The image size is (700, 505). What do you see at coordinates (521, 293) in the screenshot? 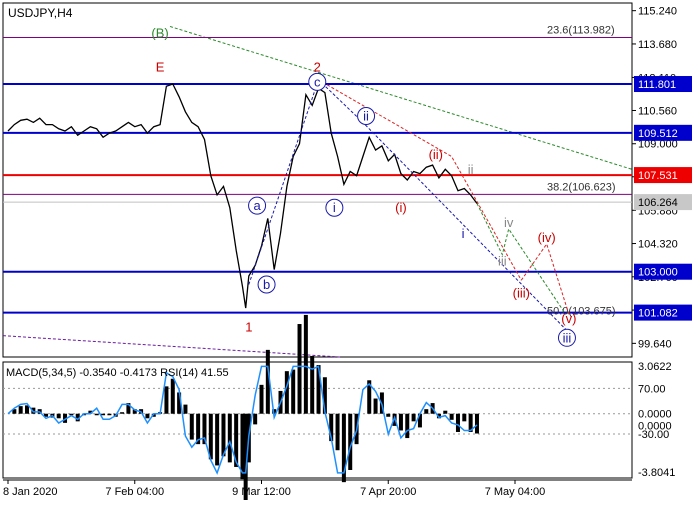
I see `wave-label: (iii)` at bounding box center [521, 293].